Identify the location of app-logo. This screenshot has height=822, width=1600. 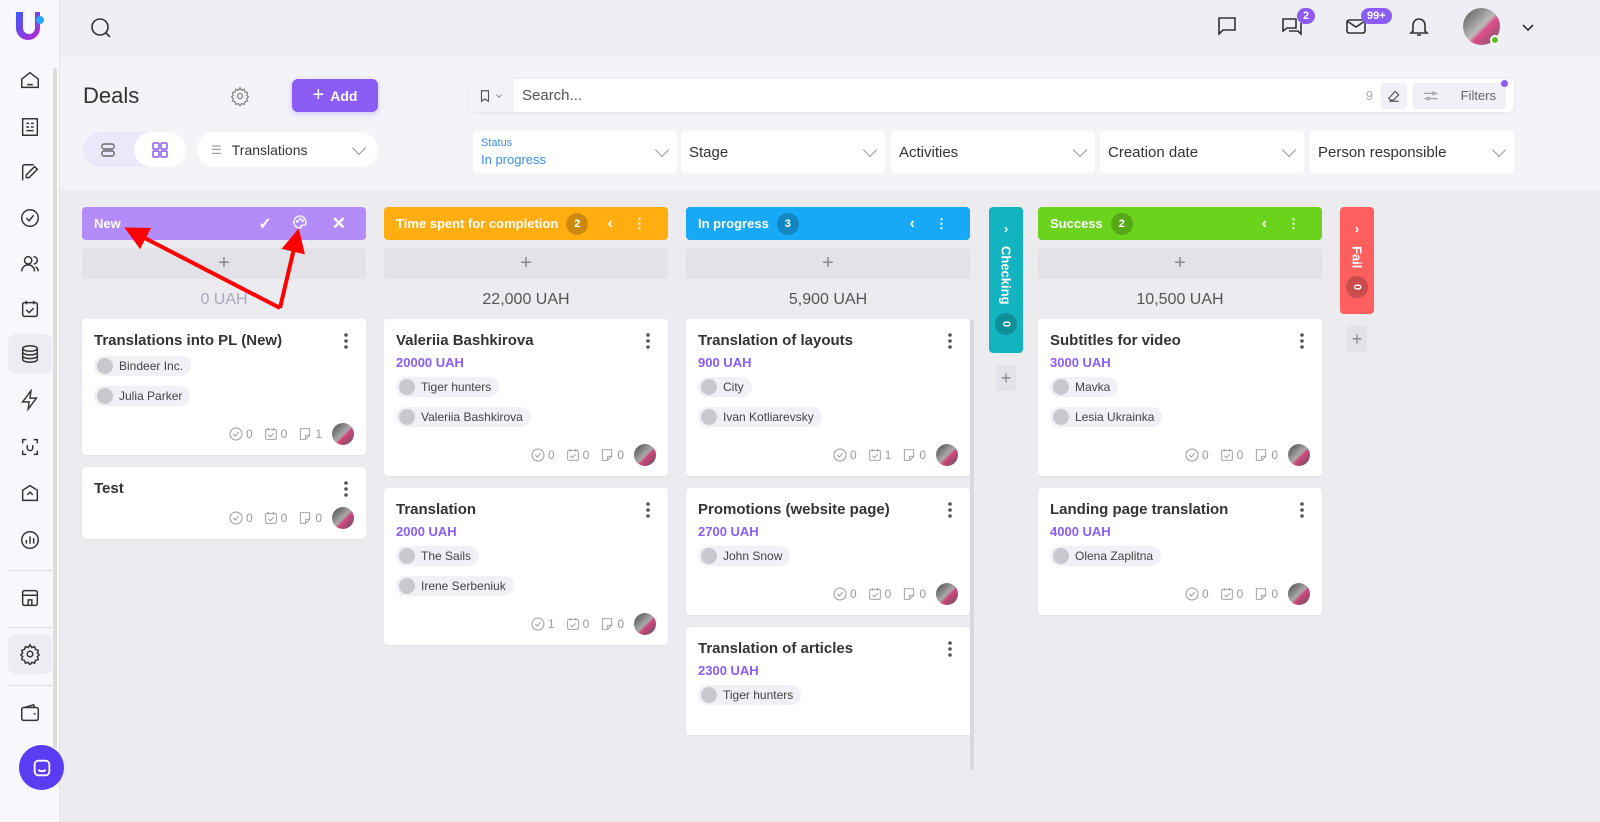
(29, 26).